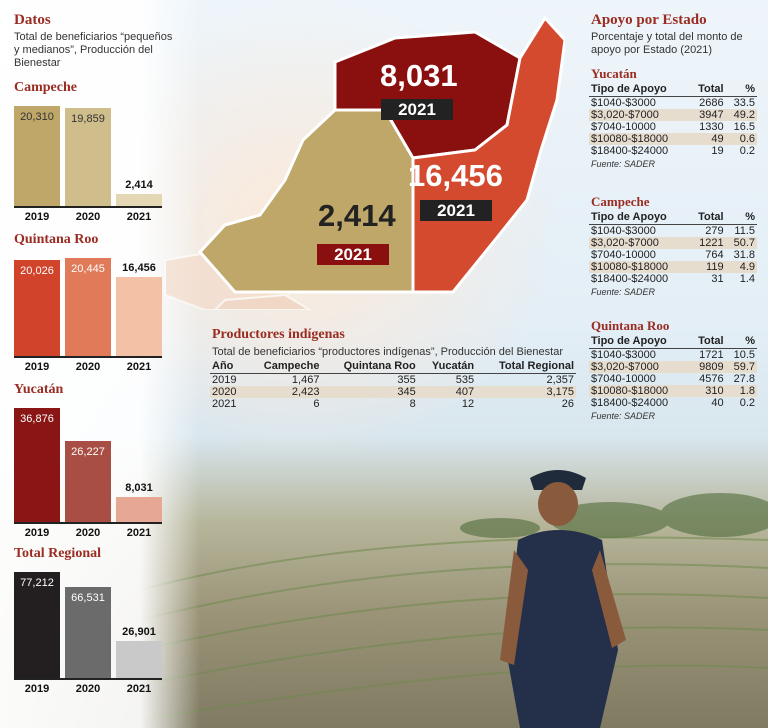 The image size is (768, 728). What do you see at coordinates (406, 379) in the screenshot?
I see `table-cell: 355` at bounding box center [406, 379].